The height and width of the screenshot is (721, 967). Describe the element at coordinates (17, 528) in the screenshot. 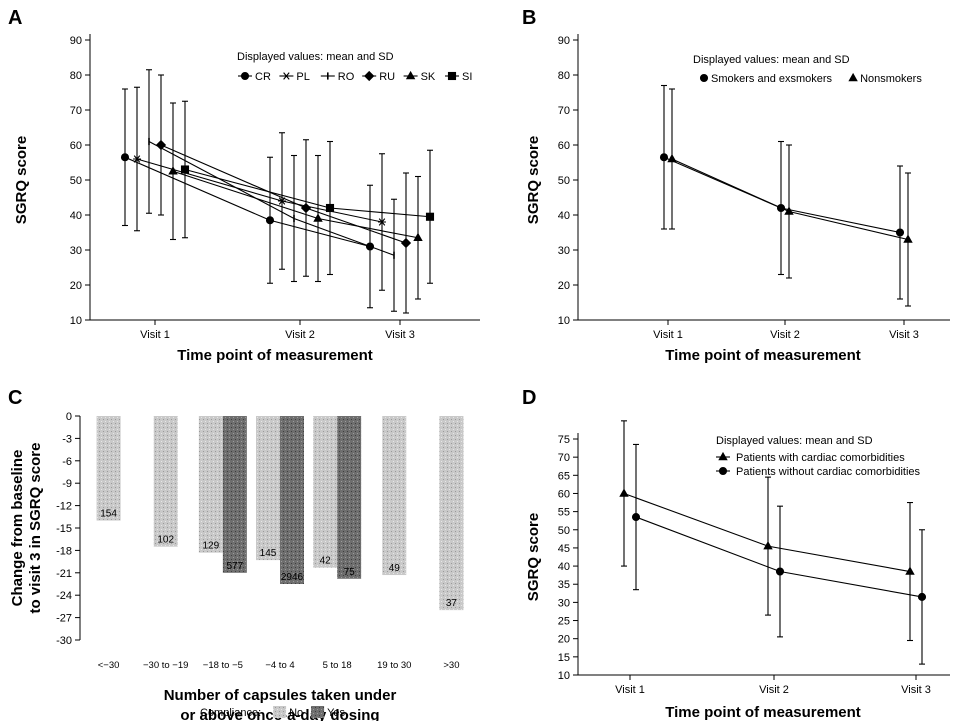

I see `panel-c-y-axis-title: Change from baseline` at that location.